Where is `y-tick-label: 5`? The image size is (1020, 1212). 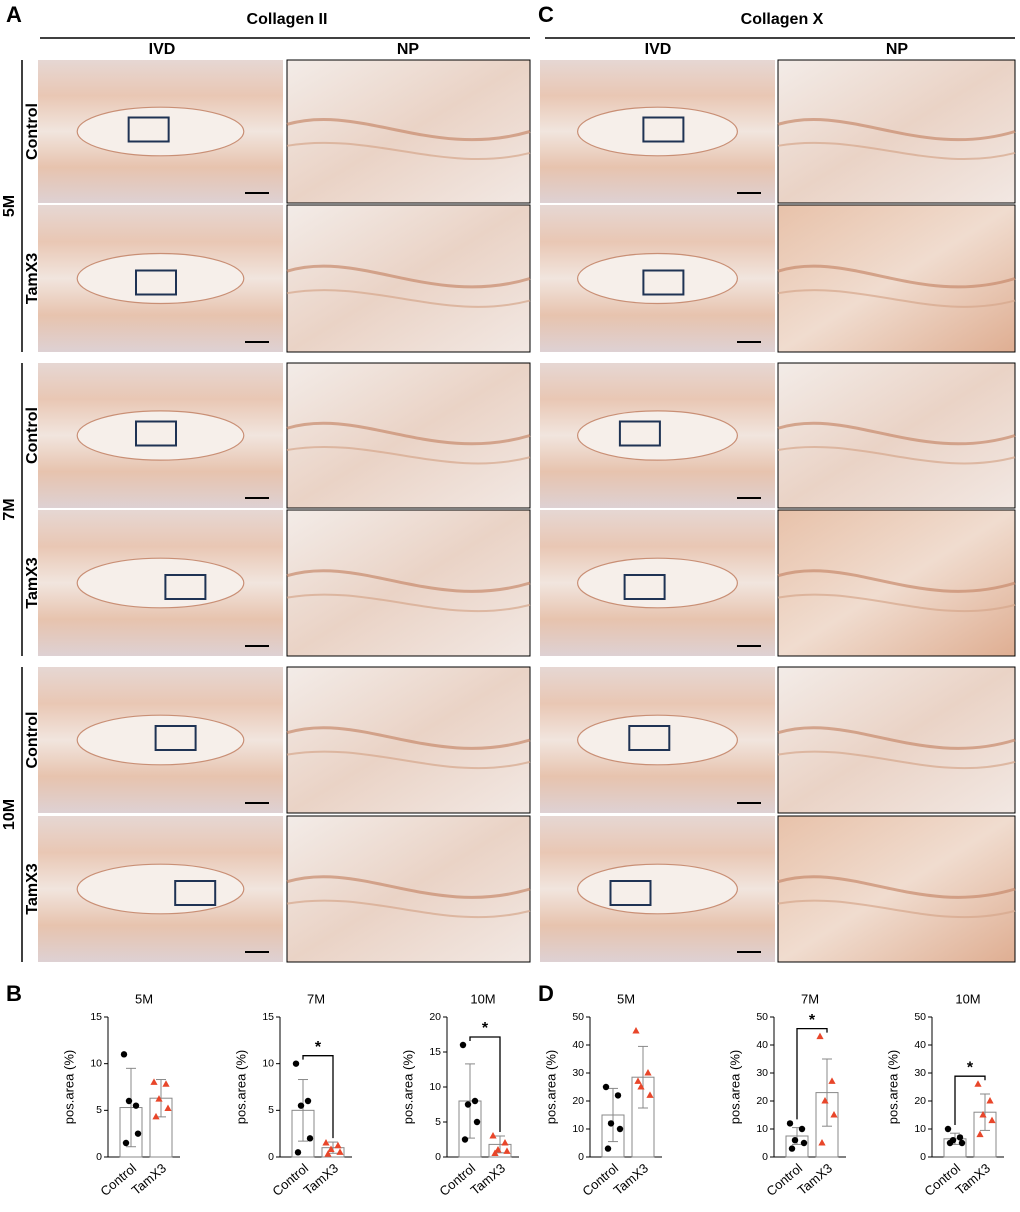 y-tick-label: 5 is located at coordinates (271, 1110).